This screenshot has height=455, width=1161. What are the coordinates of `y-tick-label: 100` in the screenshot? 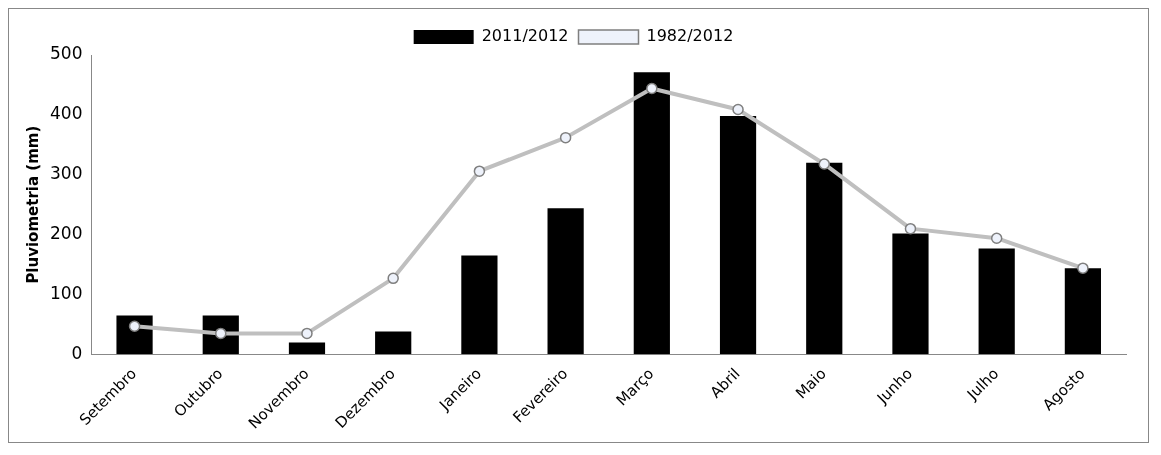 It's located at (66, 292).